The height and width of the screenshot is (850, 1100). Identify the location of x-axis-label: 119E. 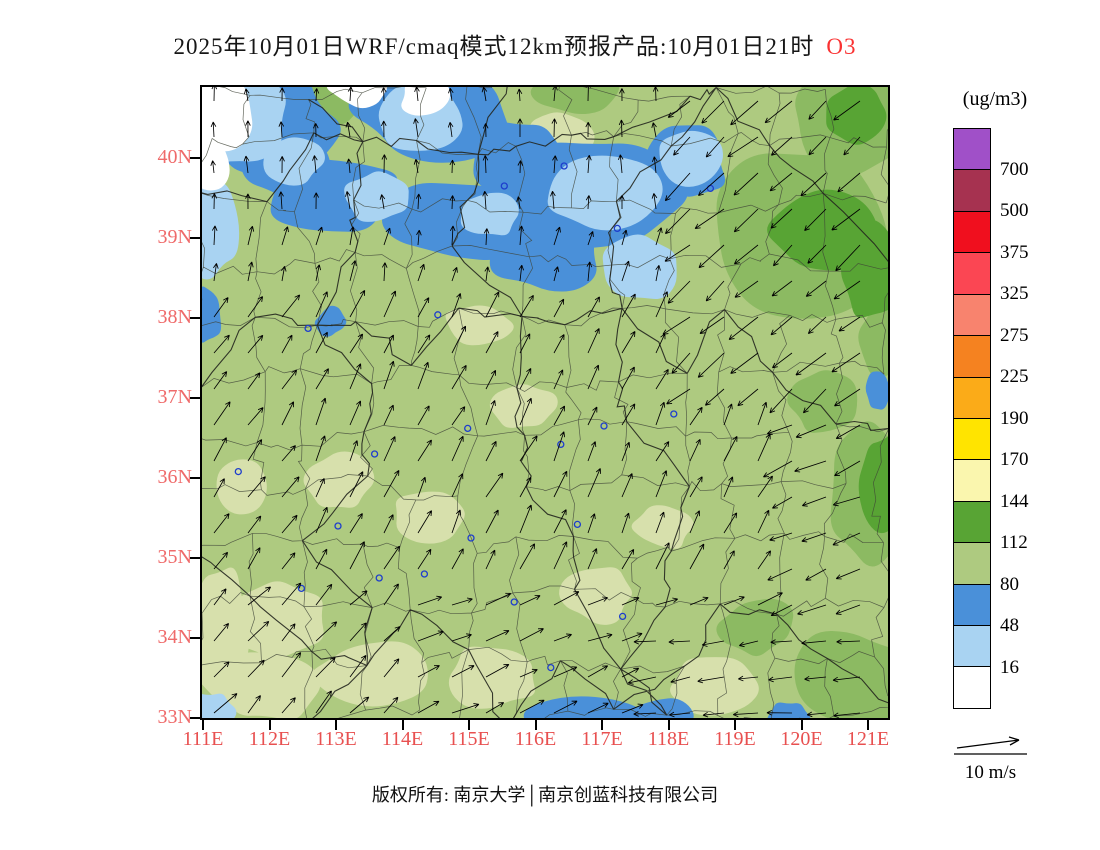
(735, 739).